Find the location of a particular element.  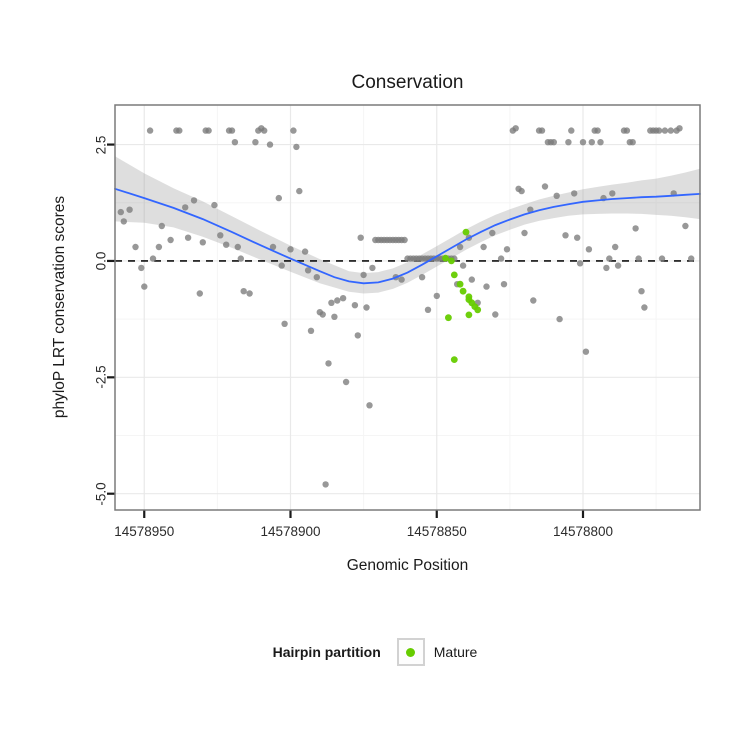

confidence-band is located at coordinates (407, 225).